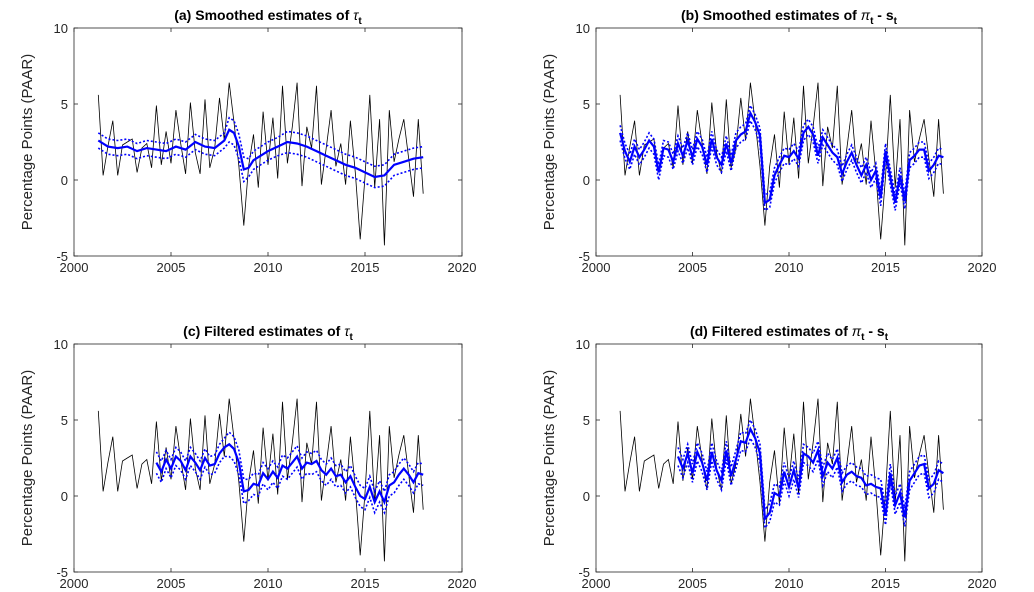  Describe the element at coordinates (789, 17) in the screenshot. I see `chart-title: (b) Smoothed estimates of πt - st` at that location.